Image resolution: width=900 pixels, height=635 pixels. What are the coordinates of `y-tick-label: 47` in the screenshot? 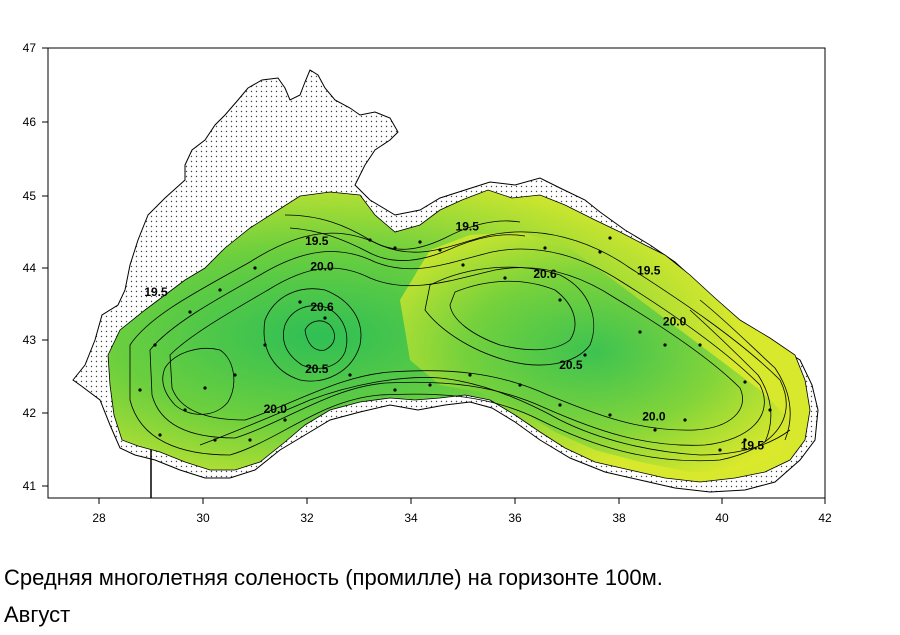 It's located at (30, 48).